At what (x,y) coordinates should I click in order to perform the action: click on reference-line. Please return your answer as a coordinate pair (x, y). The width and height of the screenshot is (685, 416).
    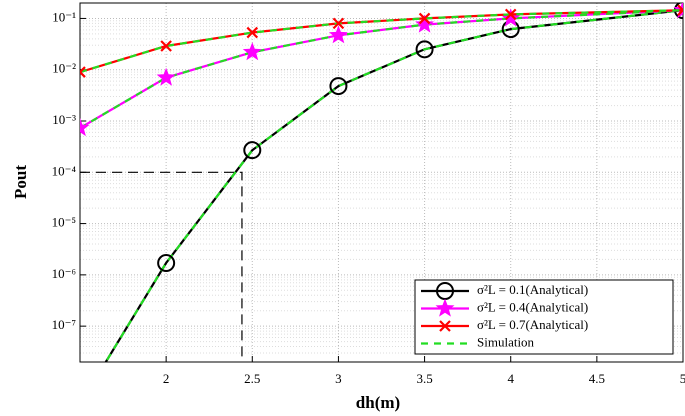
    Looking at the image, I should click on (161, 266).